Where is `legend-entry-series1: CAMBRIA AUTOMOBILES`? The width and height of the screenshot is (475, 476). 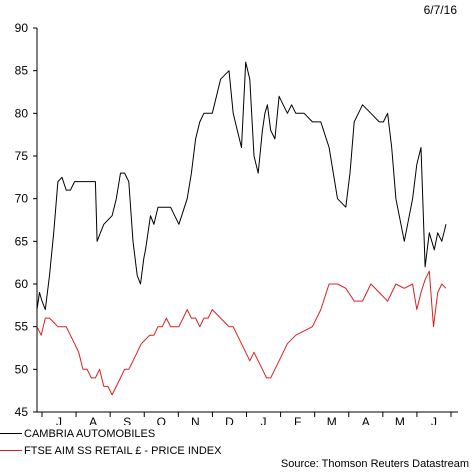 legend-entry-series1: CAMBRIA AUTOMOBILES is located at coordinates (110, 433).